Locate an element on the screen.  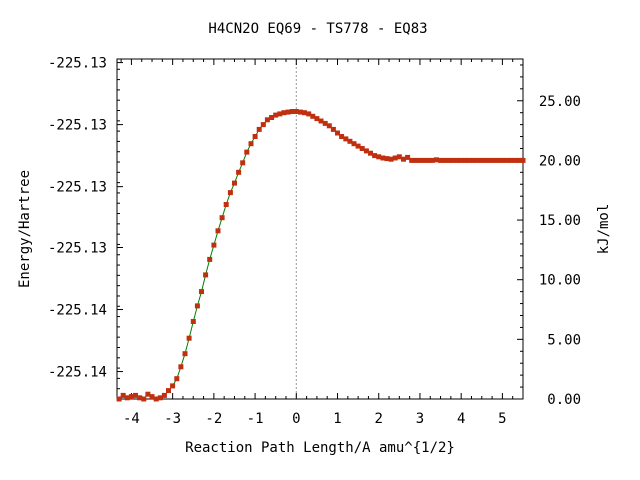
x-tick-label: 3 is located at coordinates (420, 419).